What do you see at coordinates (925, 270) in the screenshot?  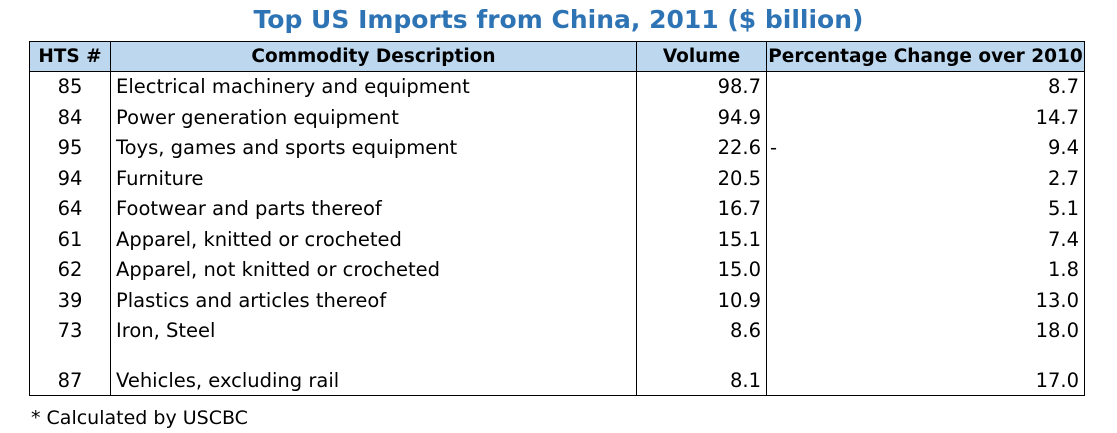 I see `percentage-change-cell: 1.8` at bounding box center [925, 270].